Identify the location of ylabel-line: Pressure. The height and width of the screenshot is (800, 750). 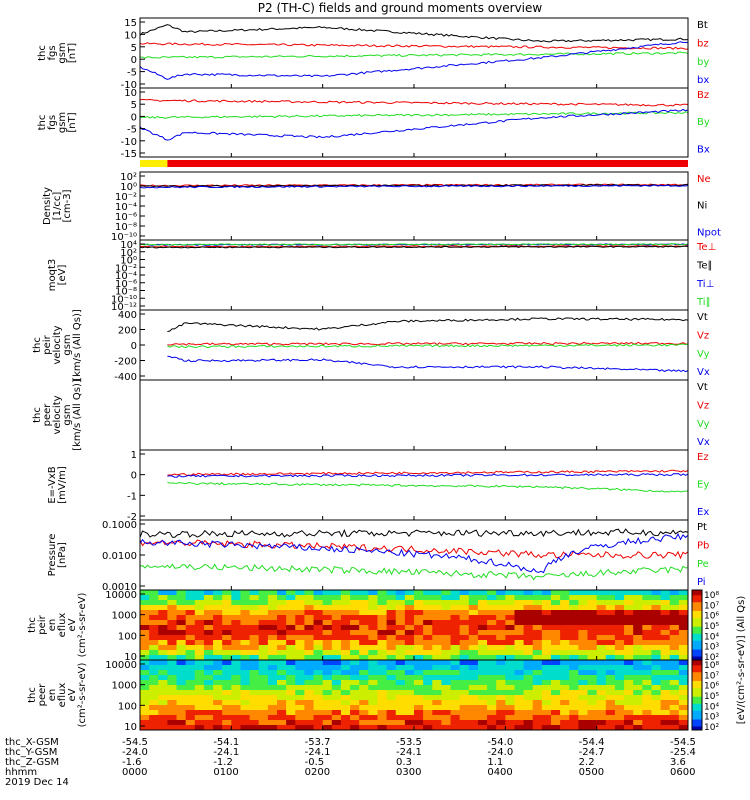
(52, 555).